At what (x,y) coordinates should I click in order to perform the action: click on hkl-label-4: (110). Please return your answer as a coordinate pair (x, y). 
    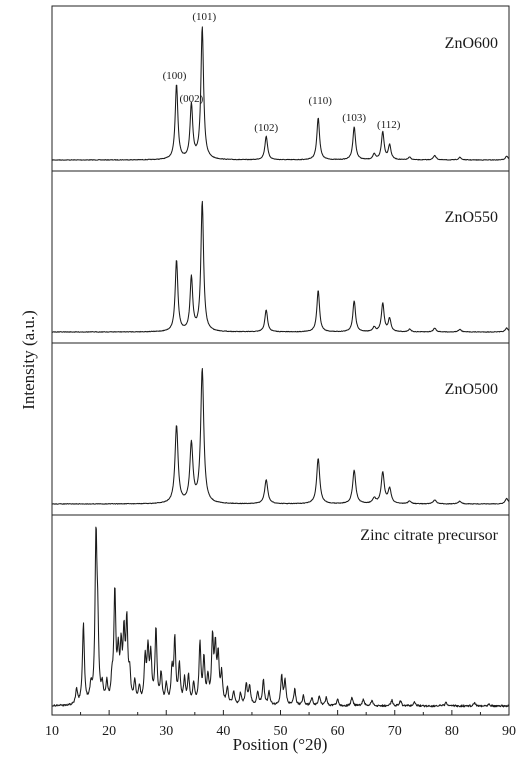
    Looking at the image, I should click on (320, 101).